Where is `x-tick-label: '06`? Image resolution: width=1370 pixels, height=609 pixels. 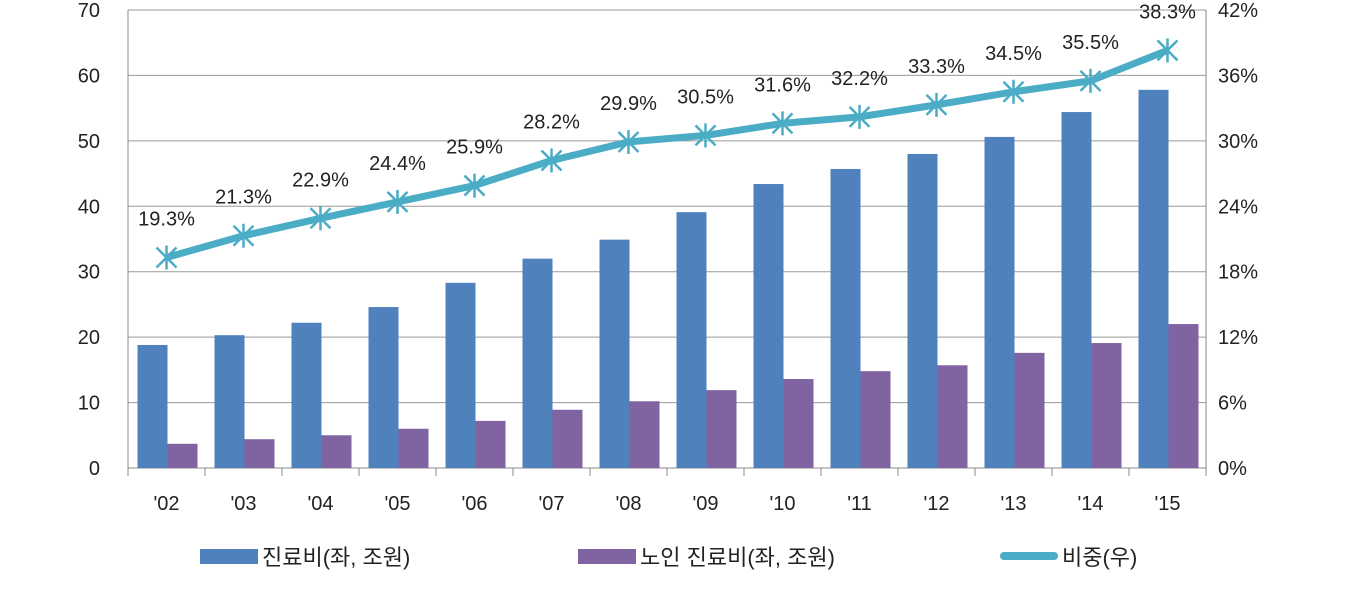
x-tick-label: '06 is located at coordinates (474, 504).